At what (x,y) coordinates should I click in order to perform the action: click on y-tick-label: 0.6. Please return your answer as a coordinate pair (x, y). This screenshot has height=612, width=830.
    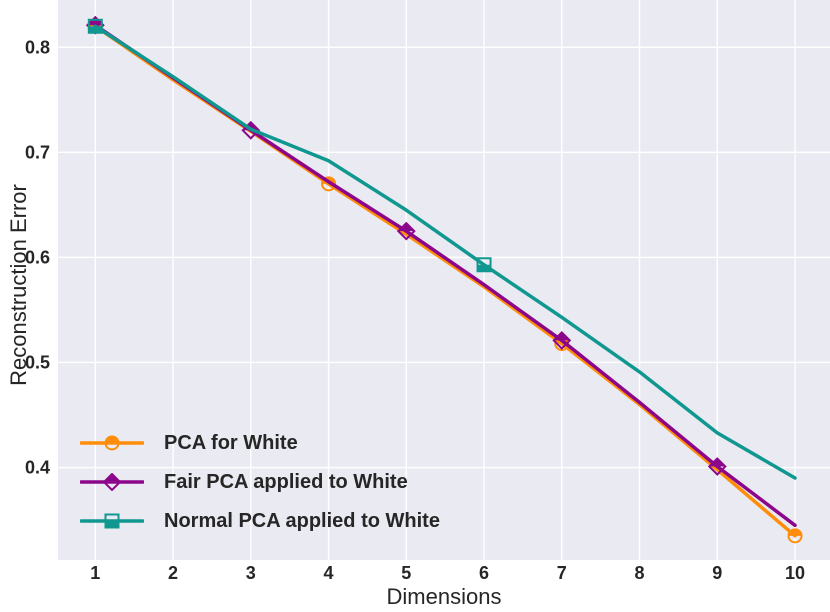
    Looking at the image, I should click on (37, 257).